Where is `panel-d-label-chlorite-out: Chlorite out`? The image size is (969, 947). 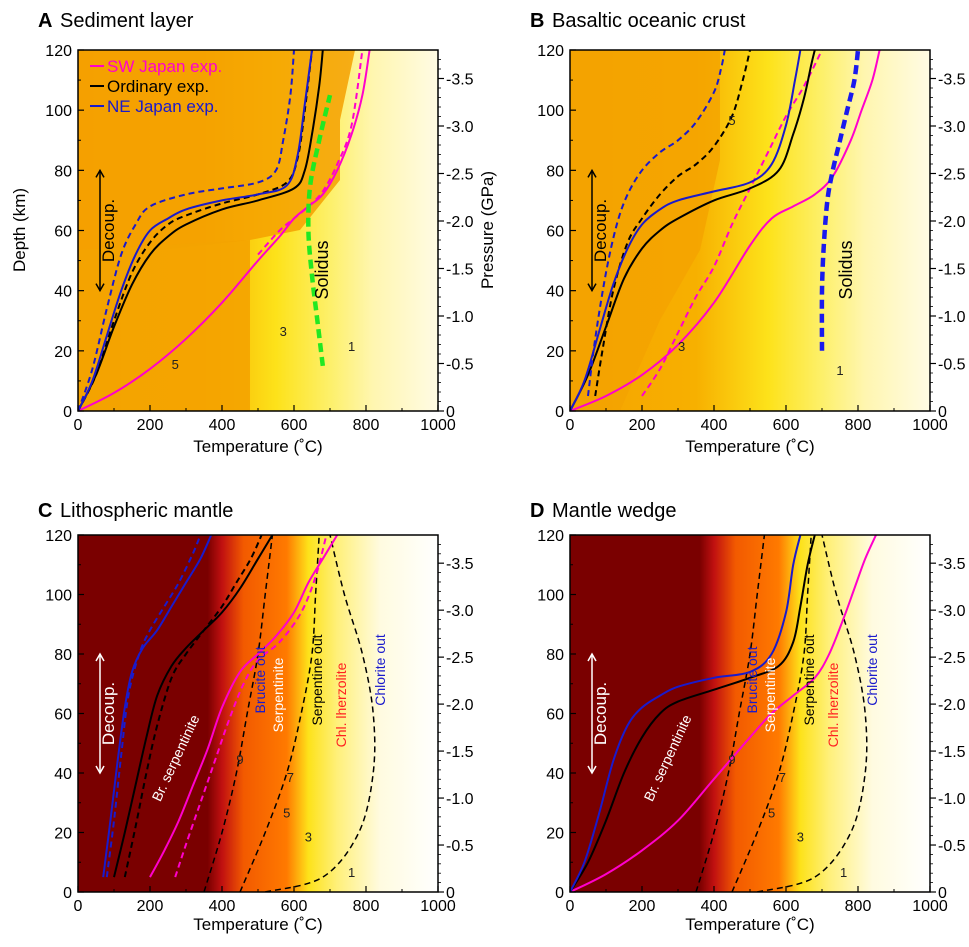
panel-d-label-chlorite-out: Chlorite out is located at coordinates (872, 670).